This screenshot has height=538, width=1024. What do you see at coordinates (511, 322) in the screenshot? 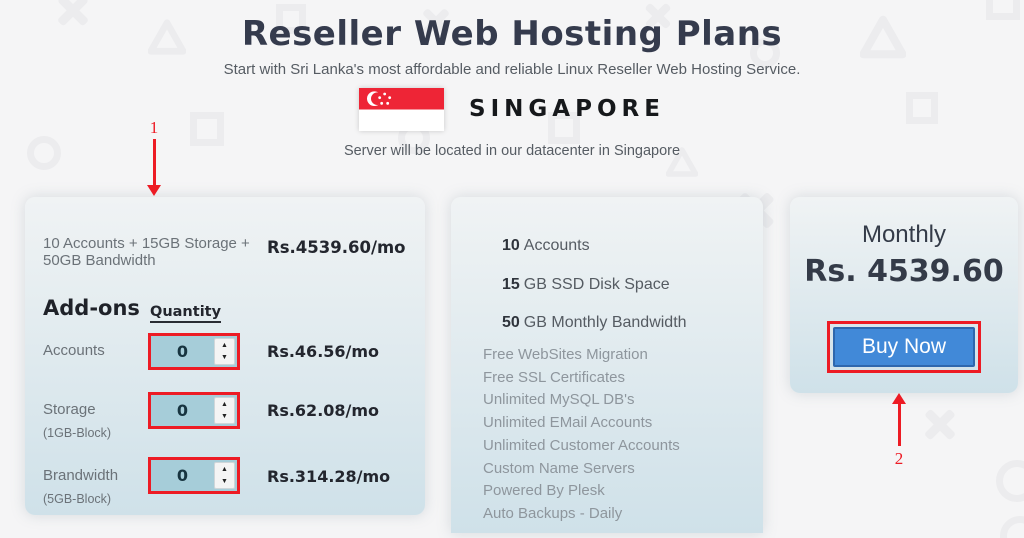
I see `spec-value: 50` at bounding box center [511, 322].